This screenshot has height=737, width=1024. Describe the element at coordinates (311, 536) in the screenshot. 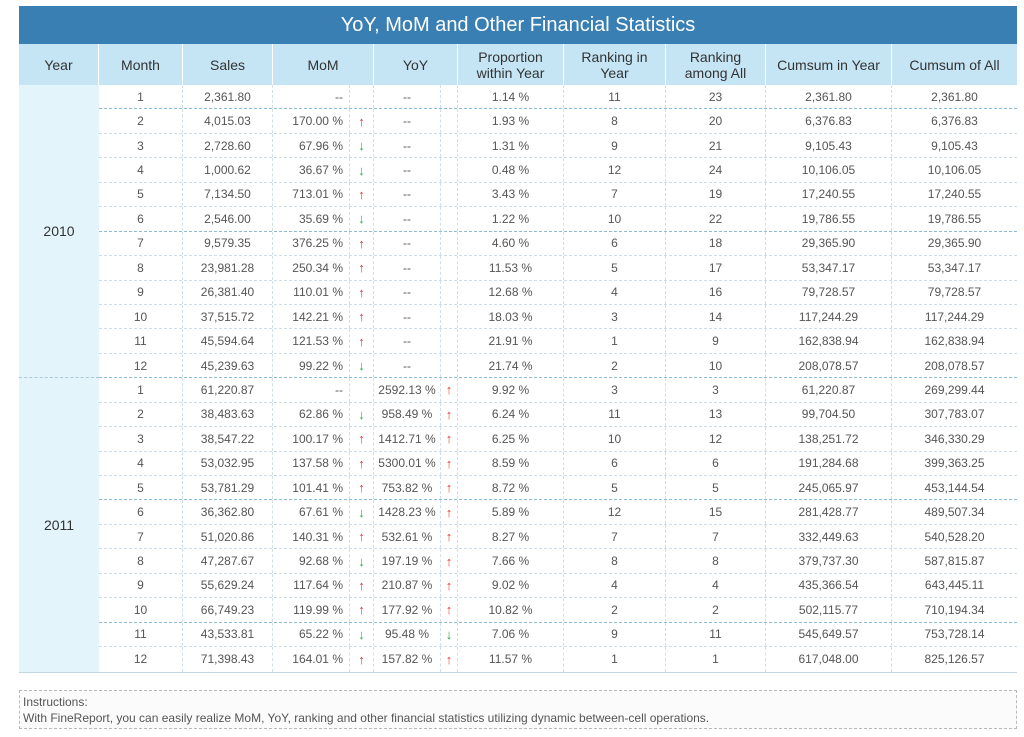

I see `cell-mom: 140.31 %` at that location.